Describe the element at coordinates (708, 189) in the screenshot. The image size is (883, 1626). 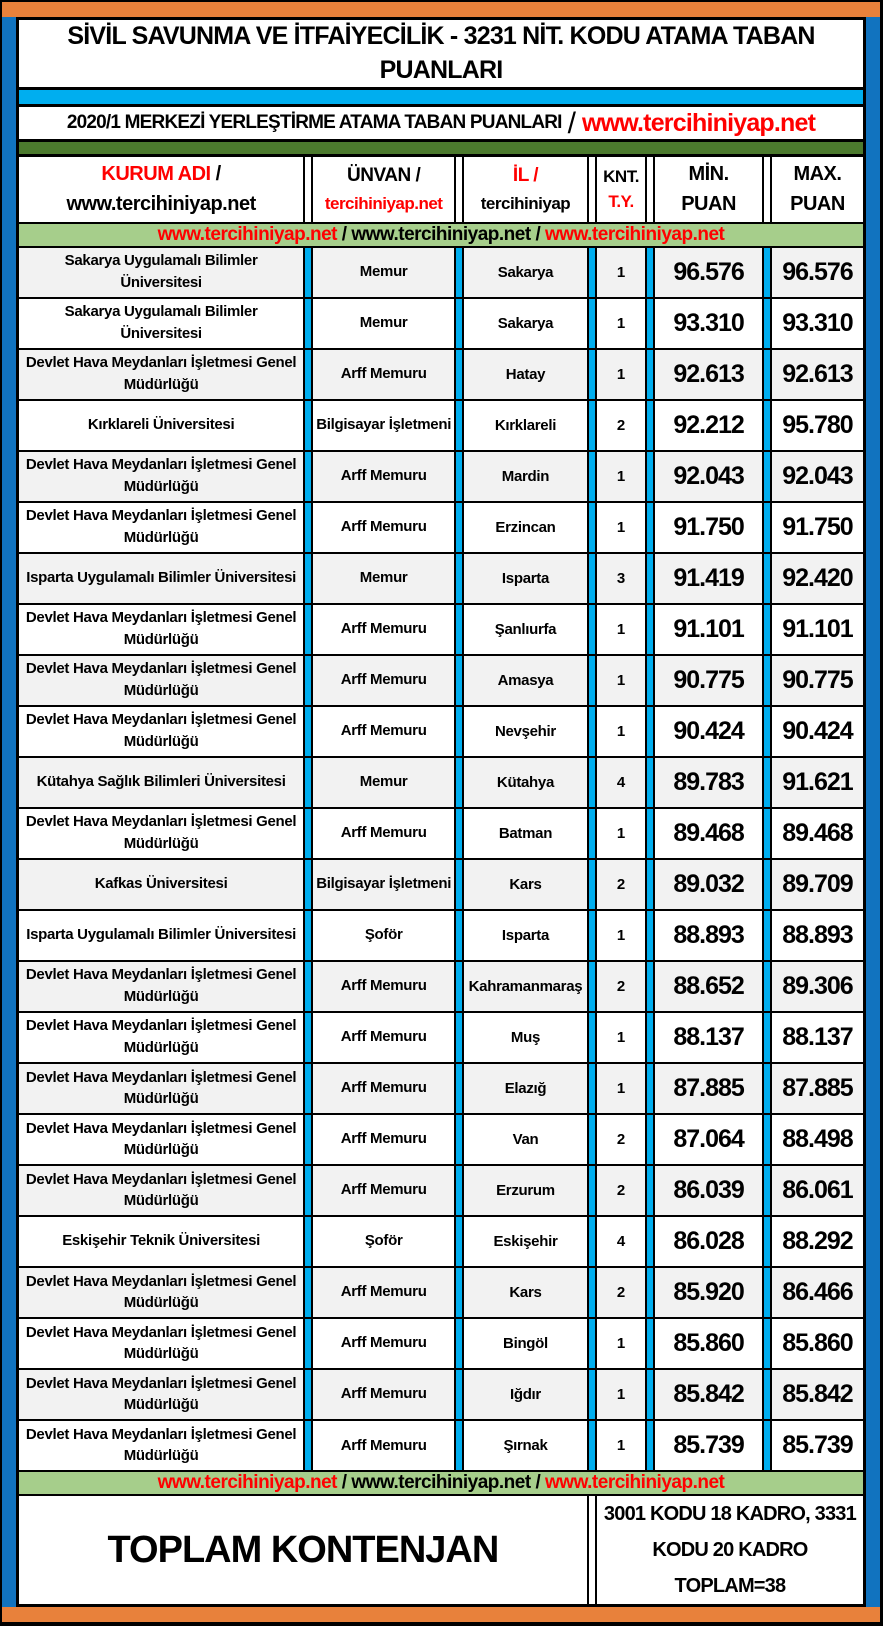
I see `header-min-puan: MİN. PUAN` at that location.